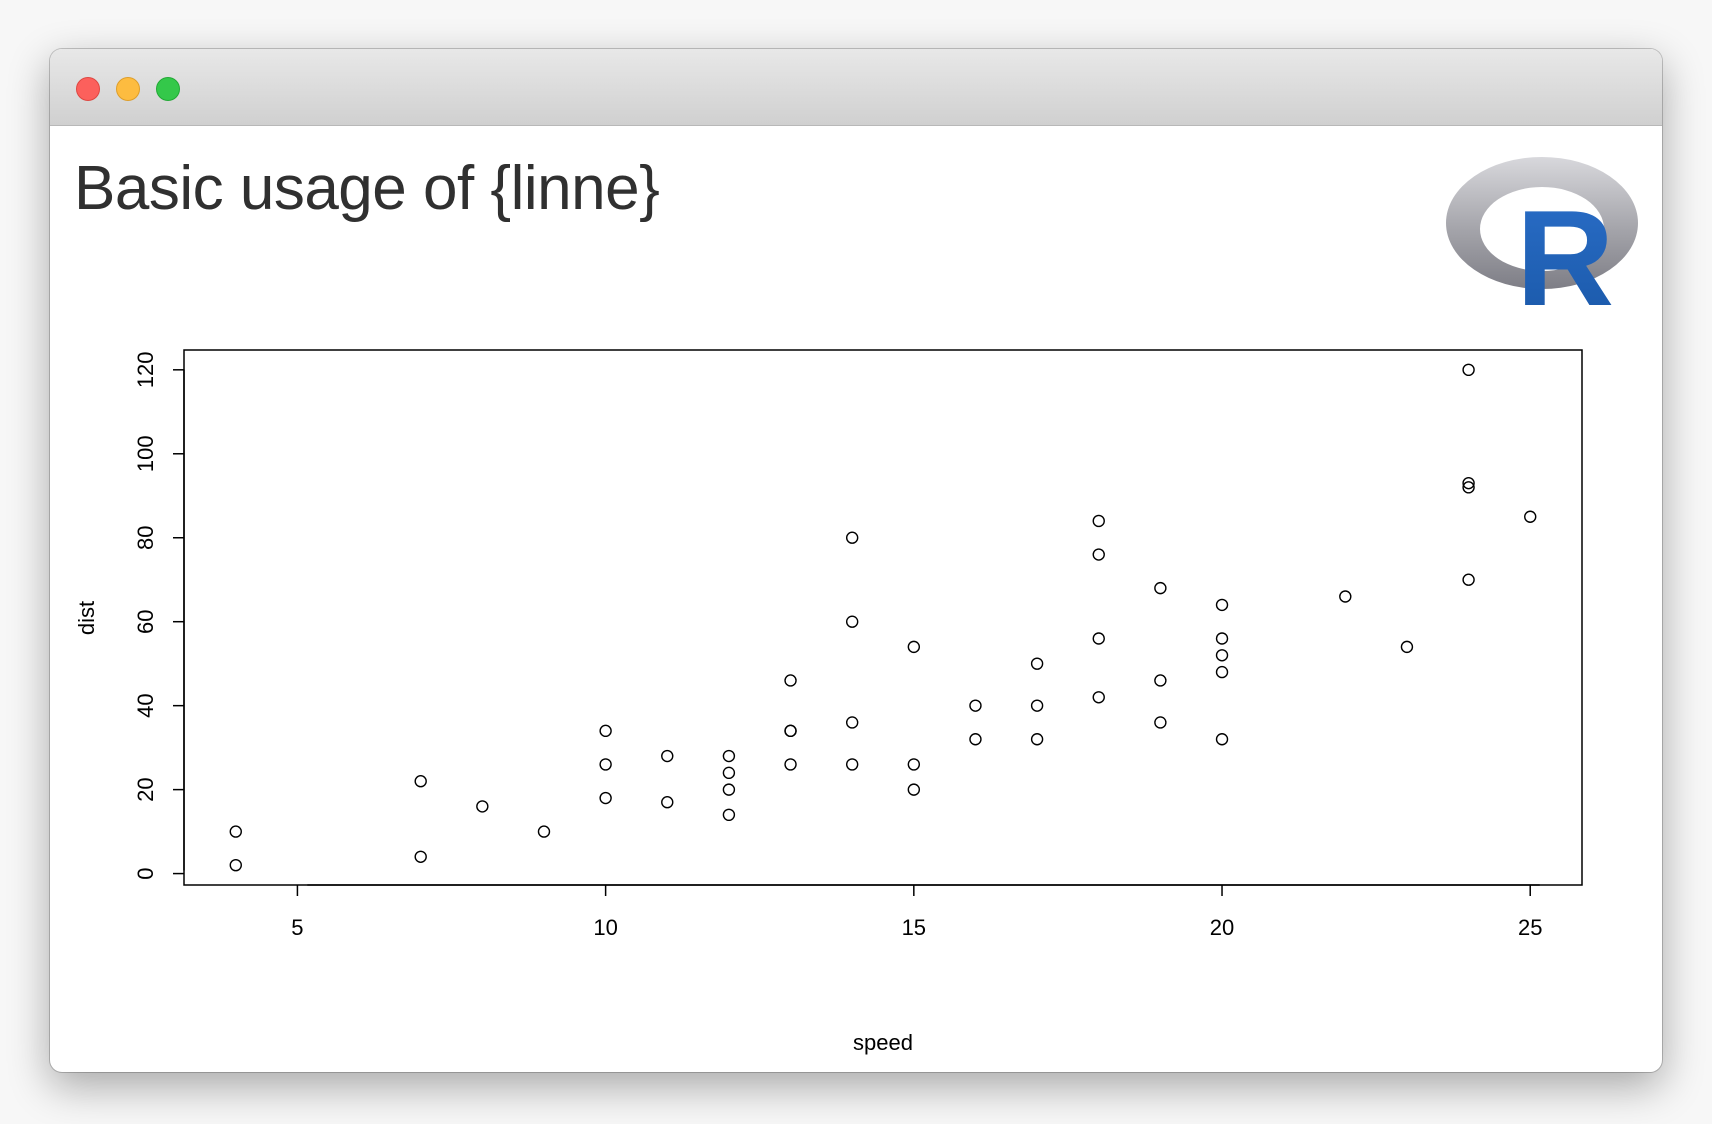 The image size is (1712, 1124). I want to click on r-logo-icon: R, so click(1542, 236).